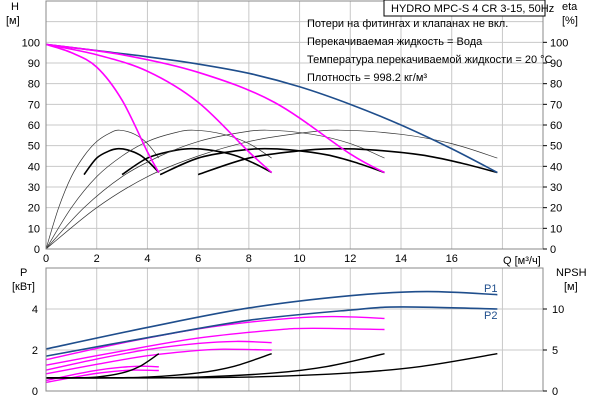 This screenshot has width=600, height=400. What do you see at coordinates (35, 310) in the screenshot?
I see `p-tick-label: 4` at bounding box center [35, 310].